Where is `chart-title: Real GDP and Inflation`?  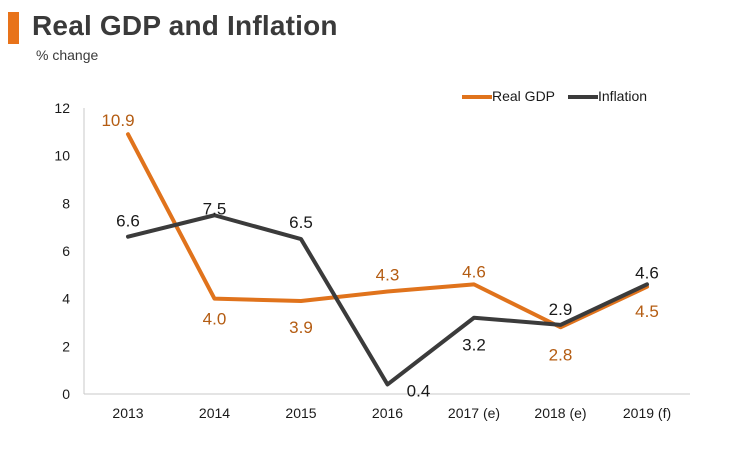
chart-title: Real GDP and Inflation is located at coordinates (185, 25).